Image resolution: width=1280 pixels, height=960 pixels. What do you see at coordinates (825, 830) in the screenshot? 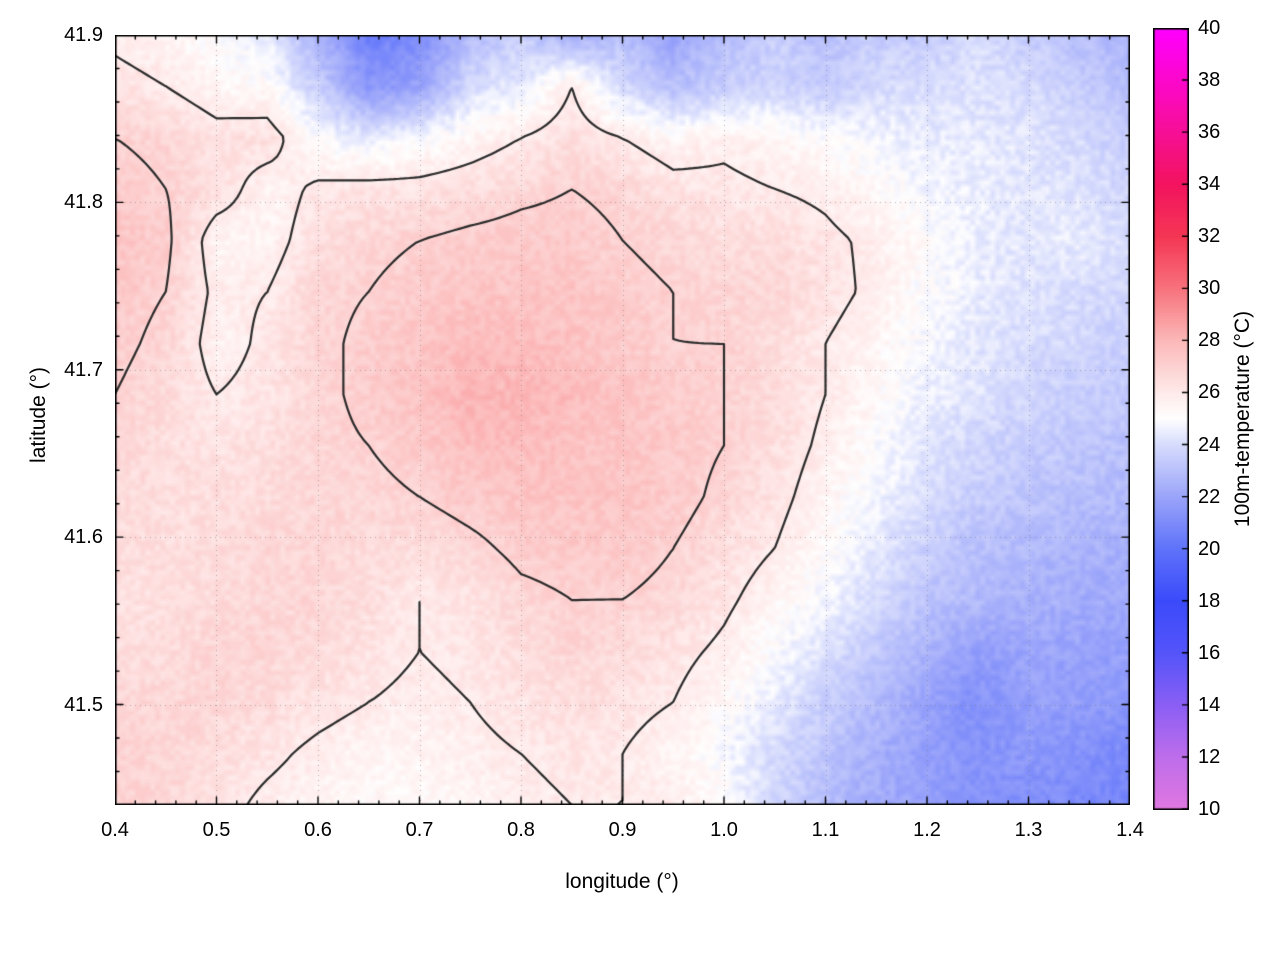
I see `x-tick-label: 1.1` at bounding box center [825, 830].